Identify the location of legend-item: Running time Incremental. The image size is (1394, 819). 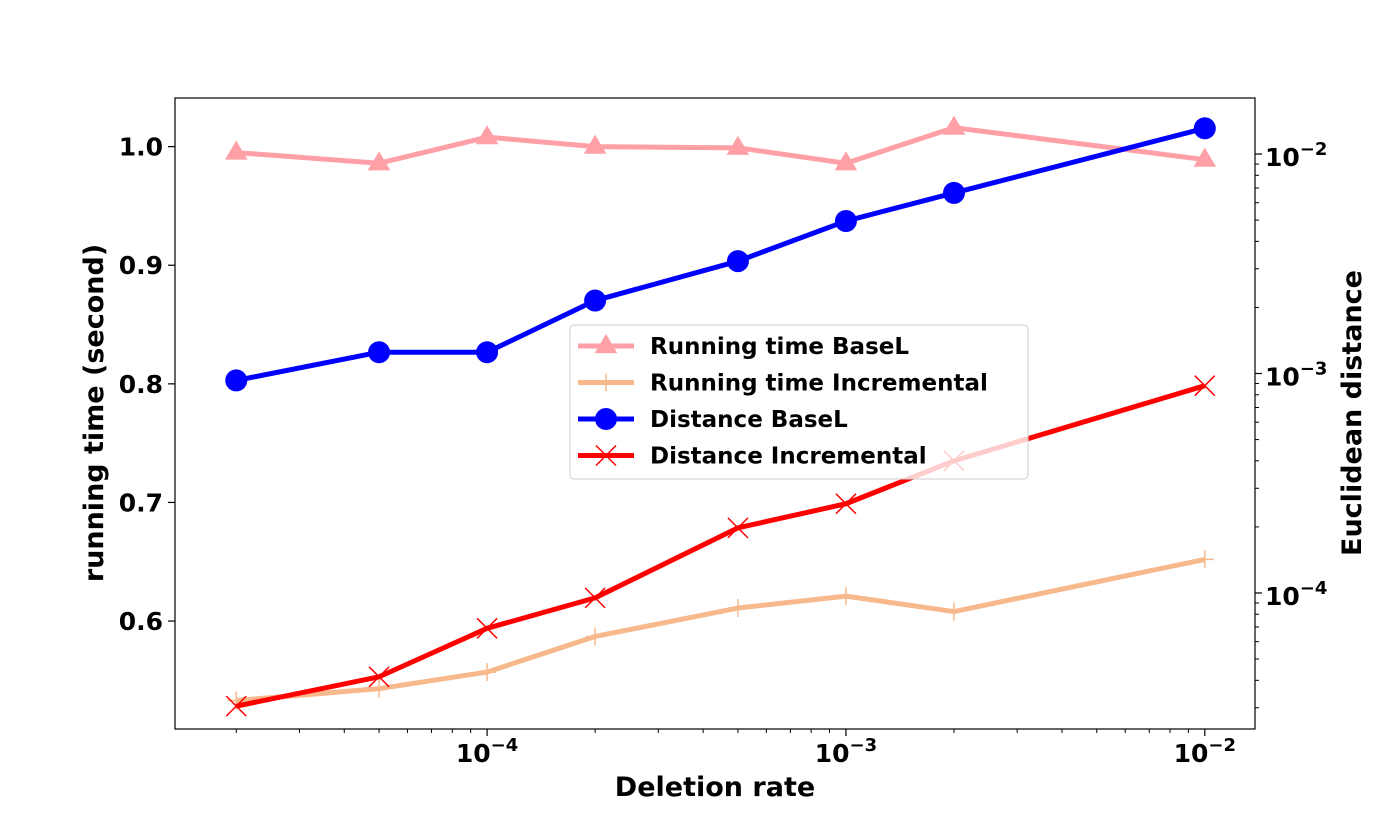
(783, 384).